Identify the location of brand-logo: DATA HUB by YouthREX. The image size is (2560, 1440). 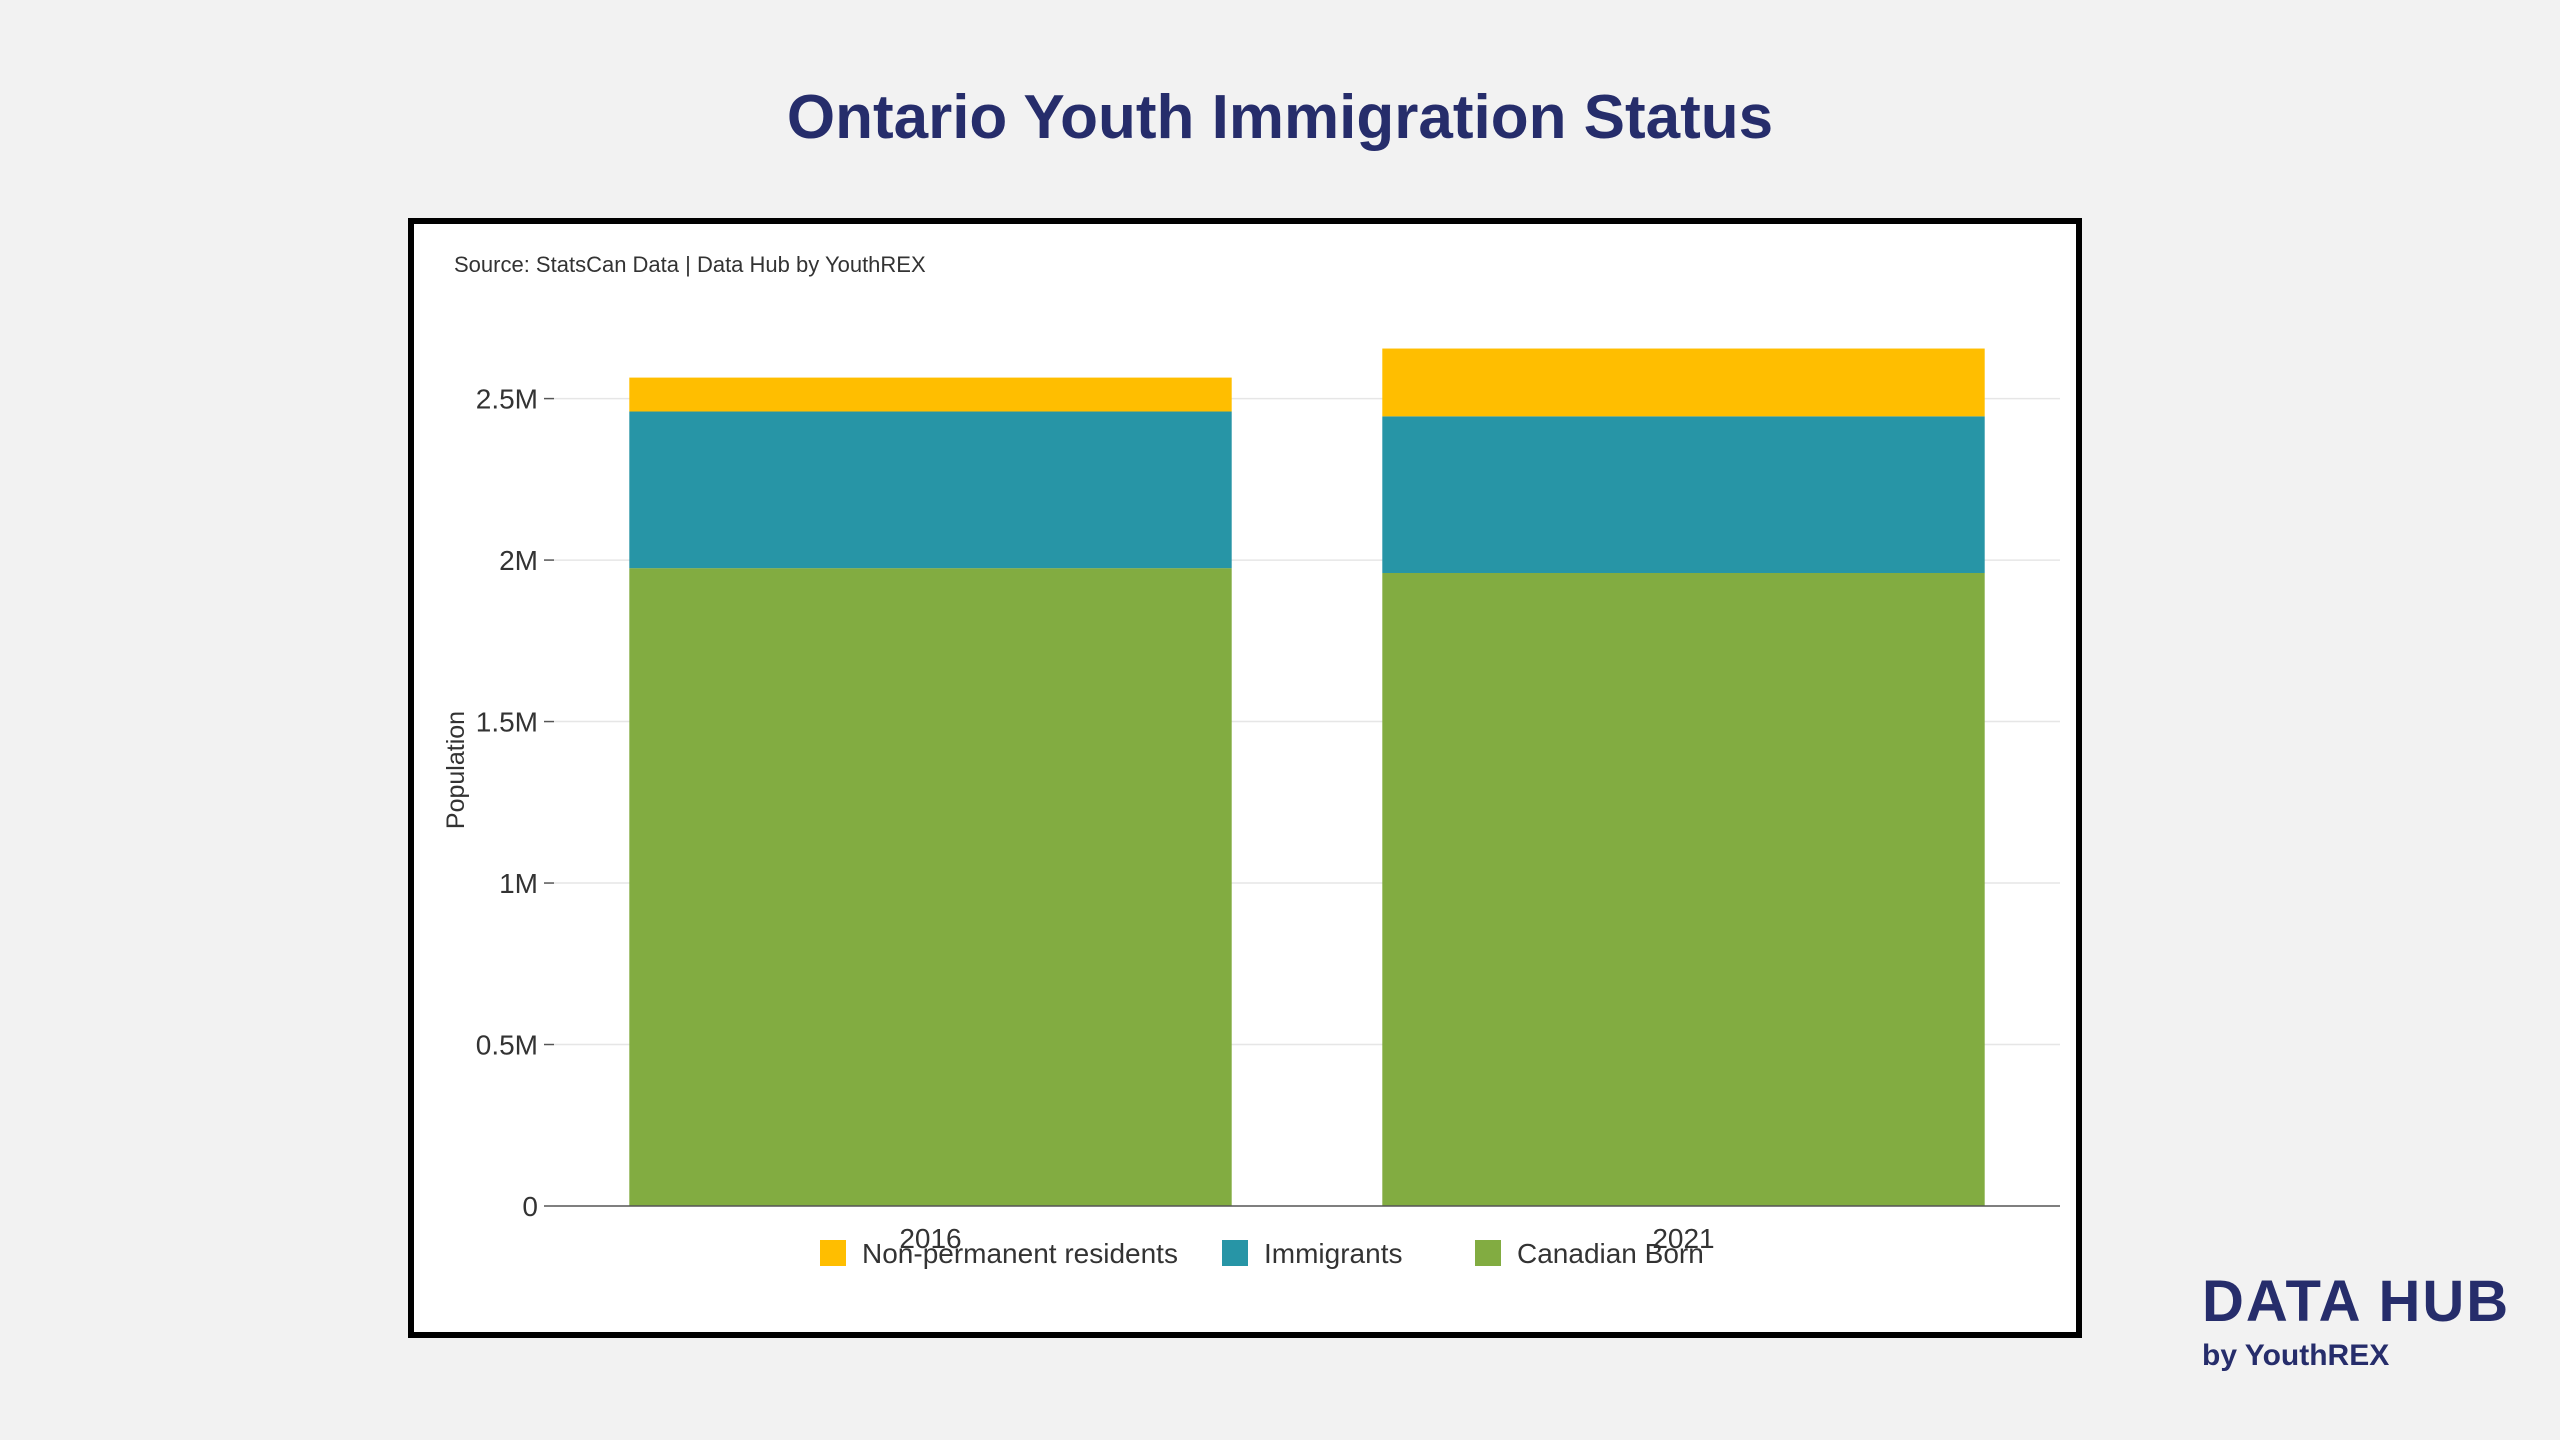
(2356, 1324).